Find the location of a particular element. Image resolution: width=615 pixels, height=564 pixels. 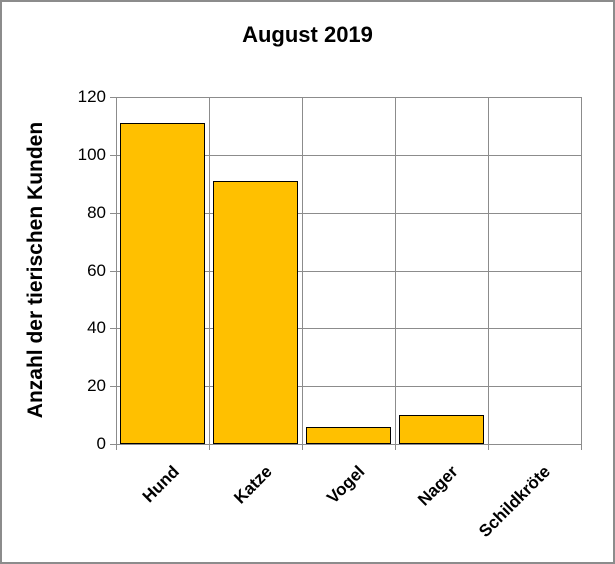

y-axis-label: Anzahl der tierischen Kunden is located at coordinates (35, 270).